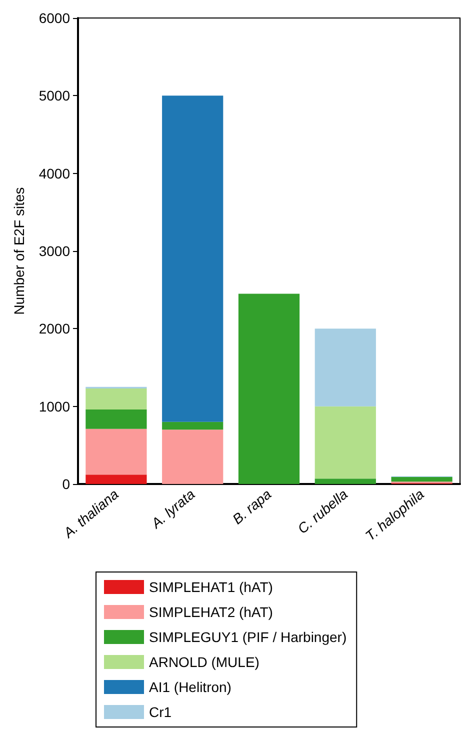  What do you see at coordinates (211, 587) in the screenshot?
I see `legend-label: SIMPLEHAT1 (hAT)` at bounding box center [211, 587].